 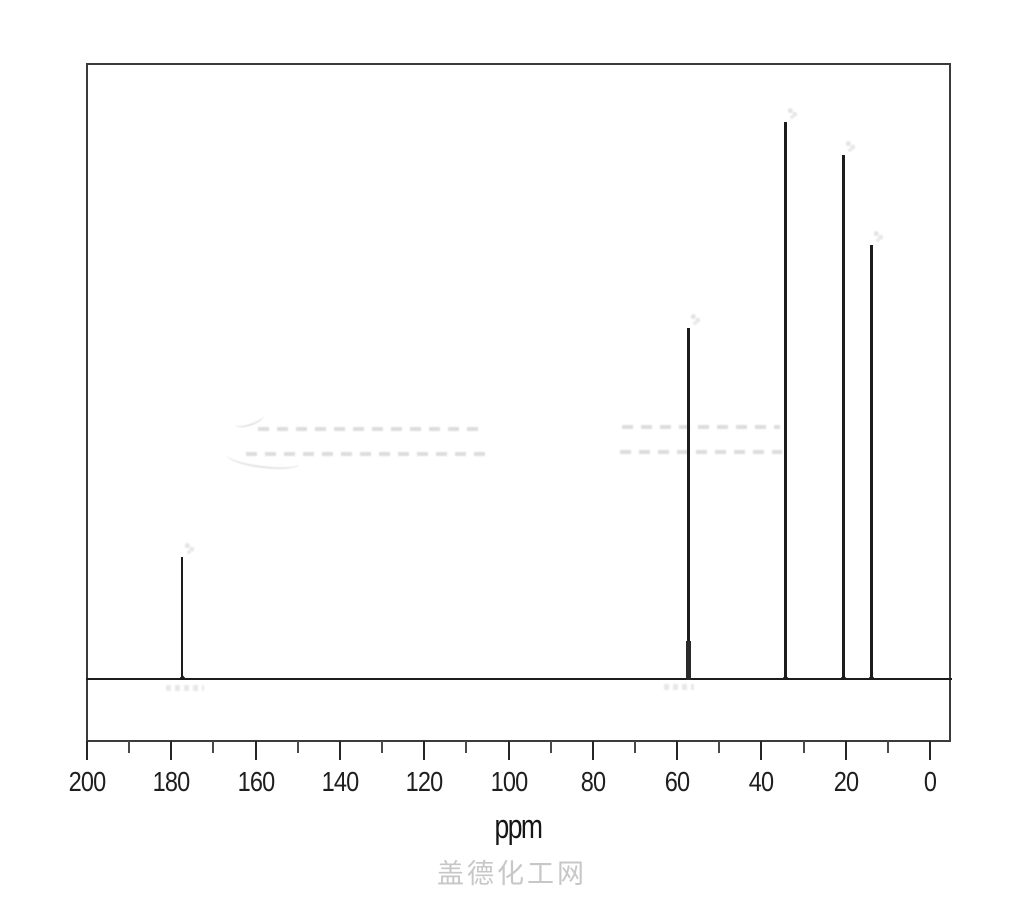 What do you see at coordinates (846, 781) in the screenshot?
I see `x-axis-tick-label: 20` at bounding box center [846, 781].